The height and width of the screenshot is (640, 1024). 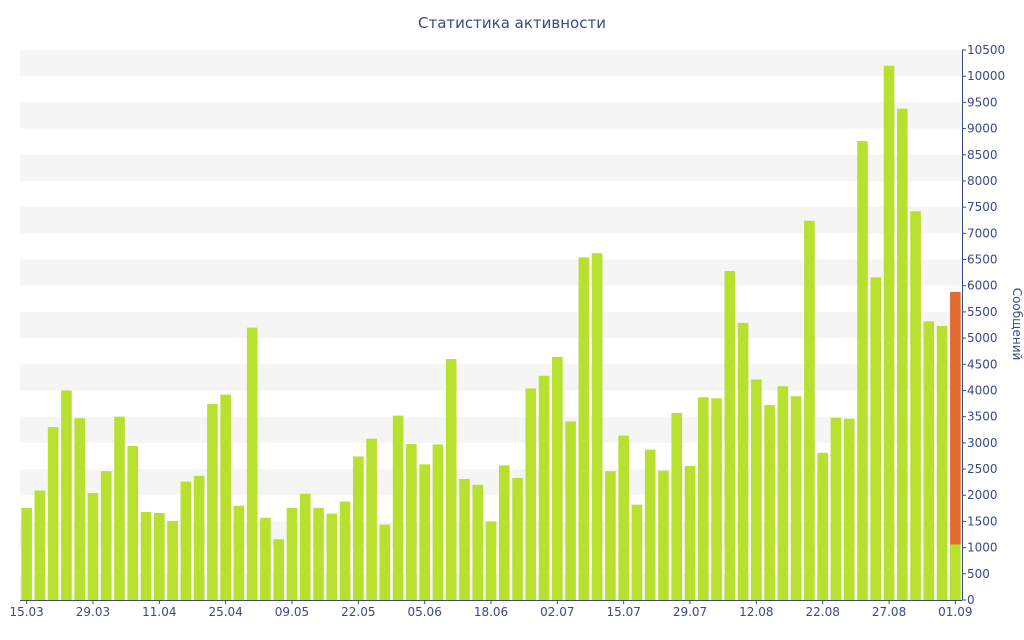 What do you see at coordinates (512, 23) in the screenshot?
I see `chart-title: Статистика активности` at bounding box center [512, 23].